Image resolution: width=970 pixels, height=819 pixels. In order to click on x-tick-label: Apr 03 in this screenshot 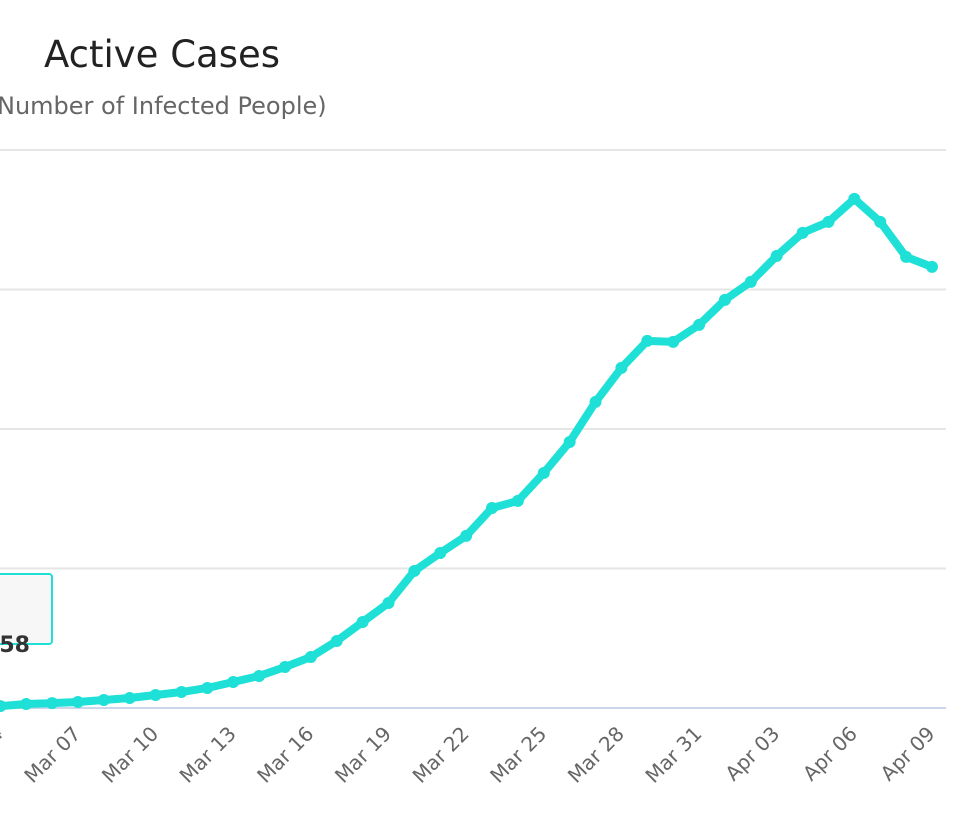, I will do `click(752, 754)`.